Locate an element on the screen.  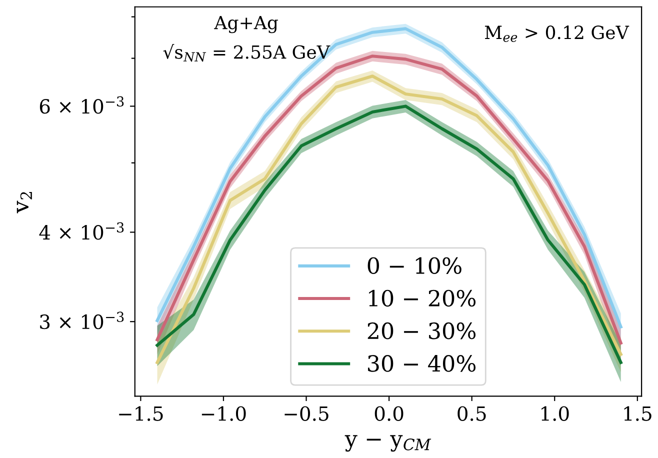
x-axis-title: y − y$_{CM}$ is located at coordinates (388, 443).